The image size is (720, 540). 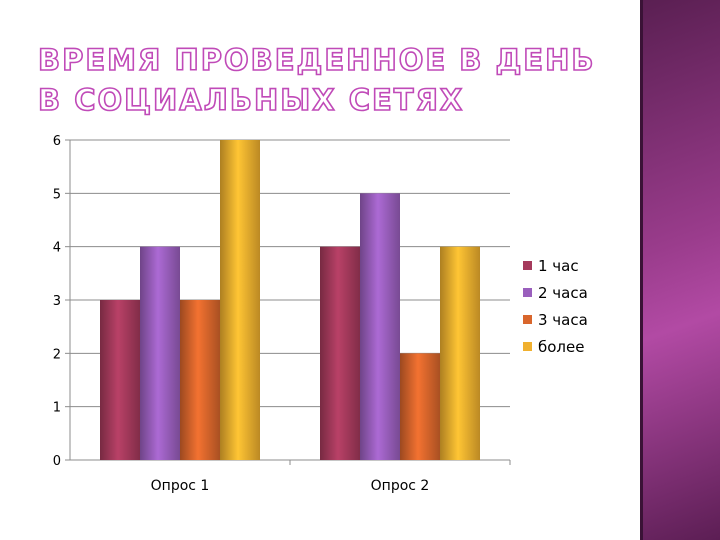 What do you see at coordinates (563, 293) in the screenshot?
I see `legend-label: 2 часа` at bounding box center [563, 293].